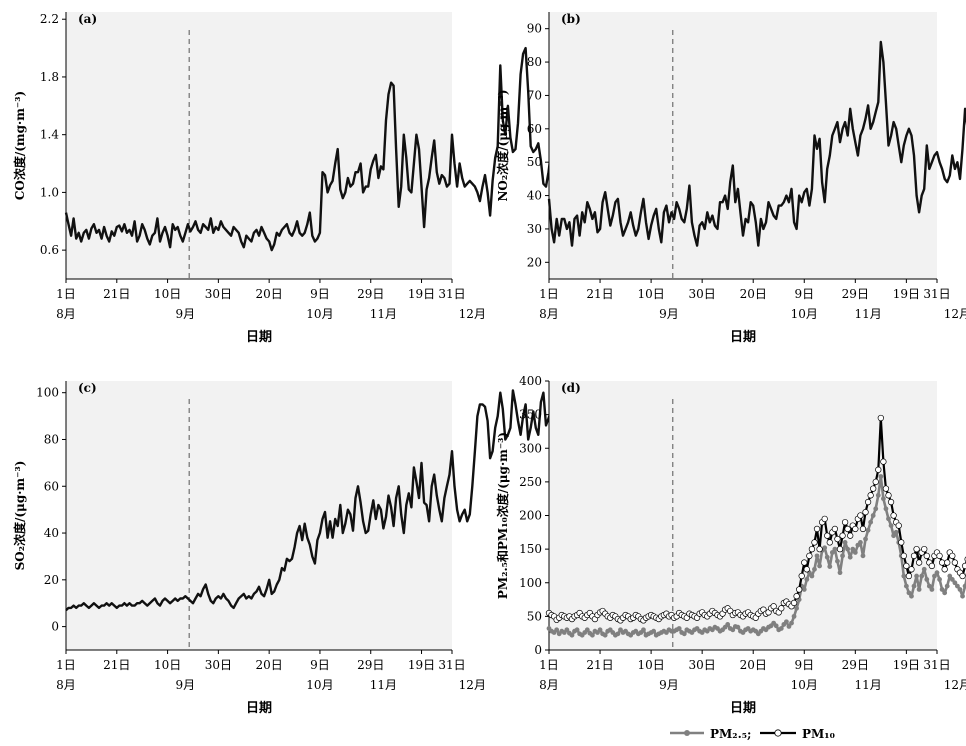 The width and height of the screenshot is (966, 746). What do you see at coordinates (571, 388) in the screenshot?
I see `panel-label: (d)` at bounding box center [571, 388].